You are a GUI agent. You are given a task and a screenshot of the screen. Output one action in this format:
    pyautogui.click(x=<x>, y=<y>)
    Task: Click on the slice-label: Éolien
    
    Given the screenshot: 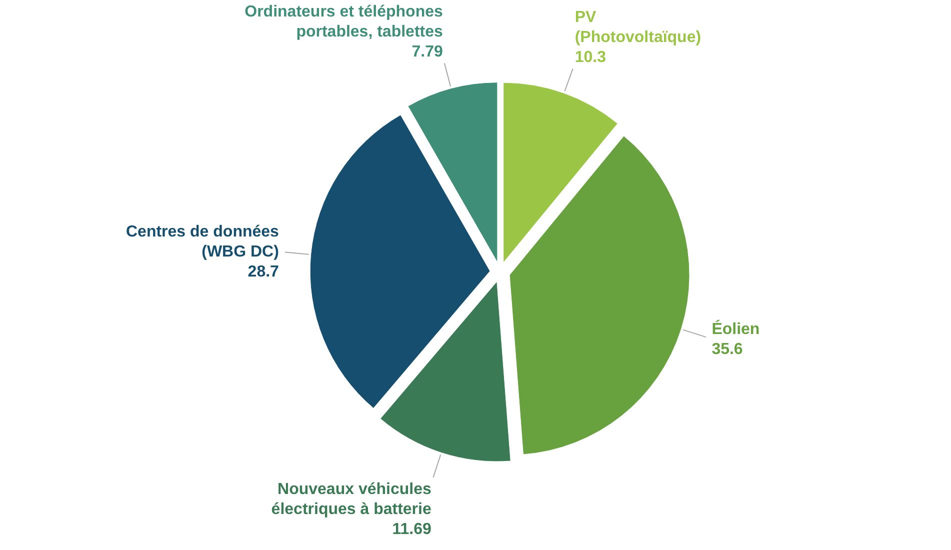 What is the action you would take?
    pyautogui.click(x=736, y=328)
    